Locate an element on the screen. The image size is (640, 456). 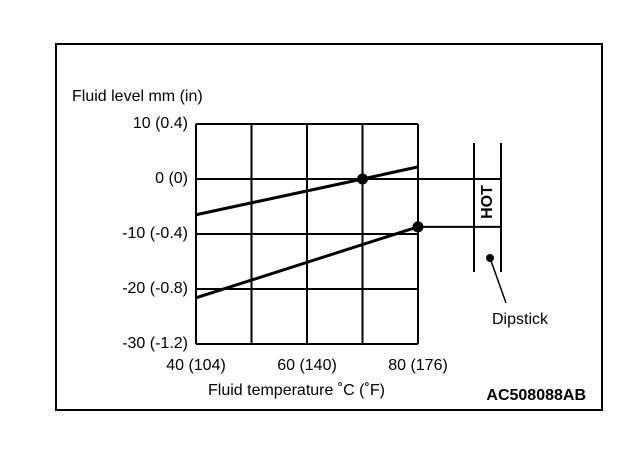
y-axis-label: Fluid level mm (in) is located at coordinates (137, 96).